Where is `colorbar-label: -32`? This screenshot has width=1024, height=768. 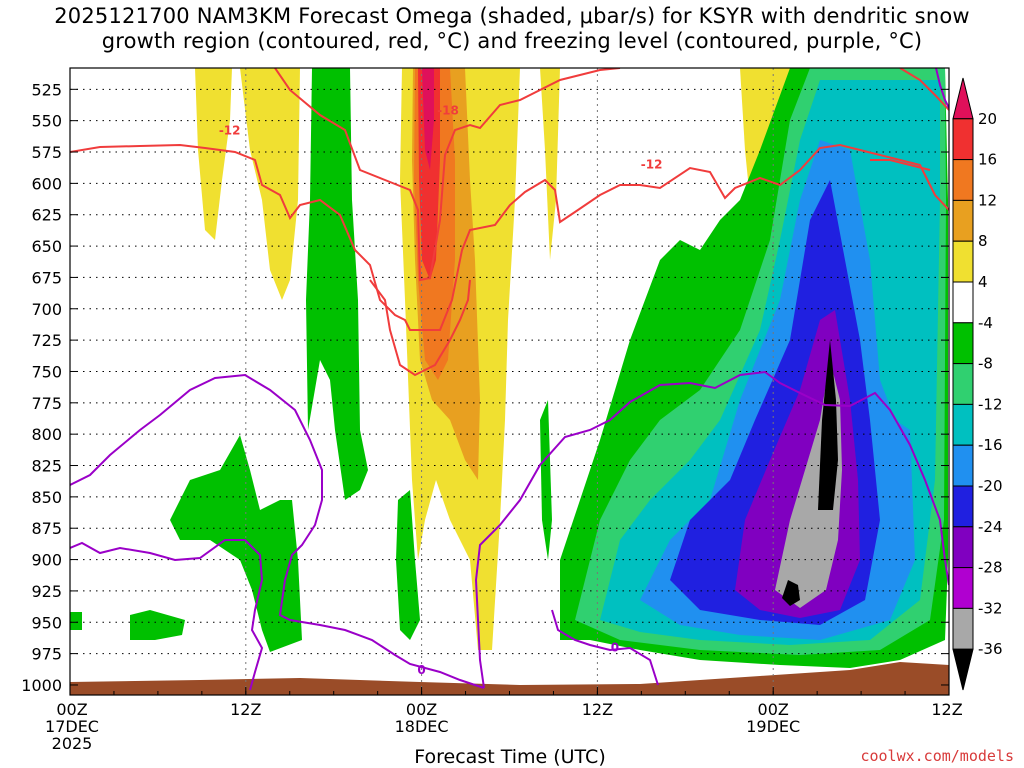
colorbar-label: -32 is located at coordinates (990, 608).